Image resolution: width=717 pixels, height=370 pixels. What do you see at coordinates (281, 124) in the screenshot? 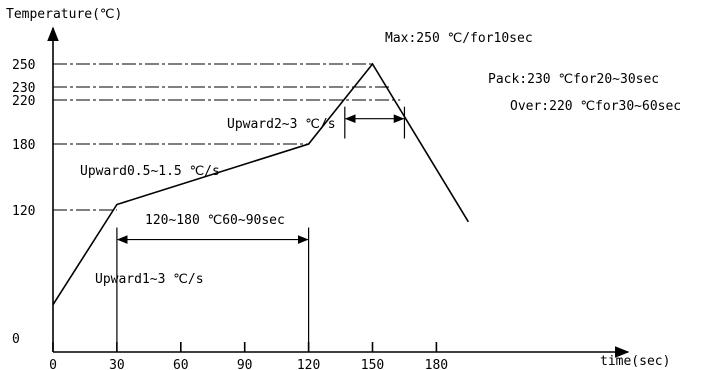
I see `annotation-upward-2-3: Upward2~3 ℃/s` at bounding box center [281, 124].